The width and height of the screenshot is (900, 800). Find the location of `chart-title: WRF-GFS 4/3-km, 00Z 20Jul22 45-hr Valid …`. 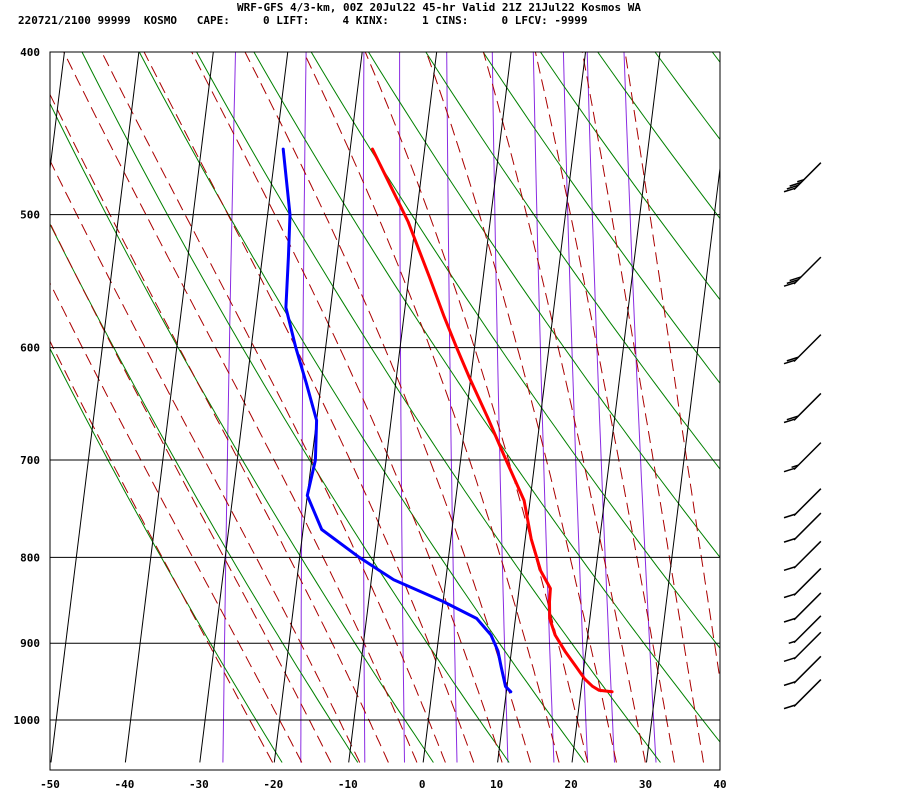

chart-title: WRF-GFS 4/3-km, 00Z 20Jul22 45-hr Valid … is located at coordinates (439, 7).